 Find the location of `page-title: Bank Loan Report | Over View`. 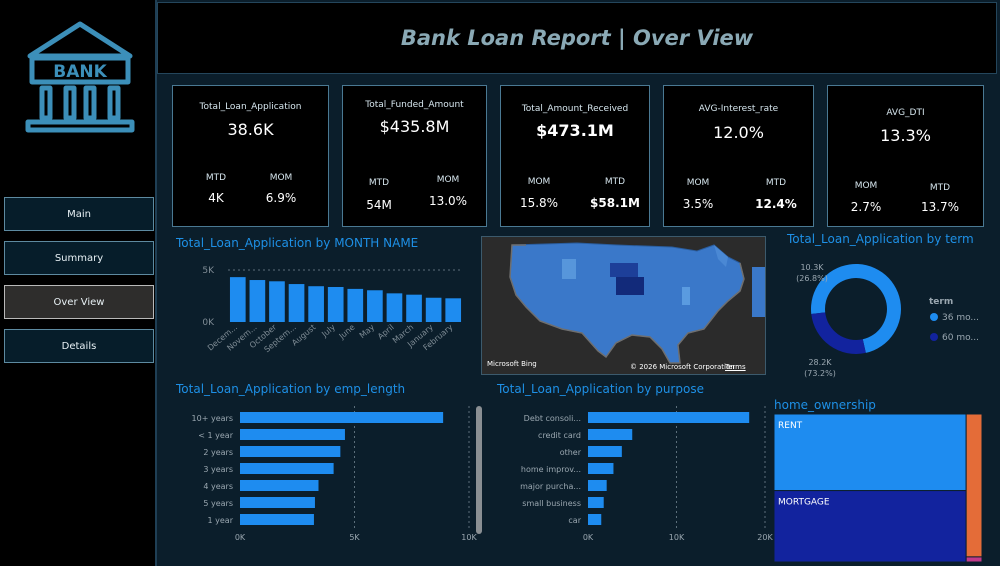

page-title: Bank Loan Report | Over View is located at coordinates (577, 38).